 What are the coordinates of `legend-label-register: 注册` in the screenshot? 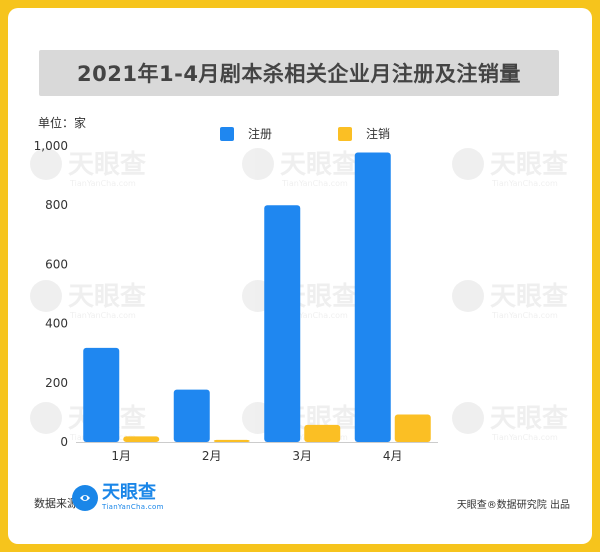 It's located at (260, 134).